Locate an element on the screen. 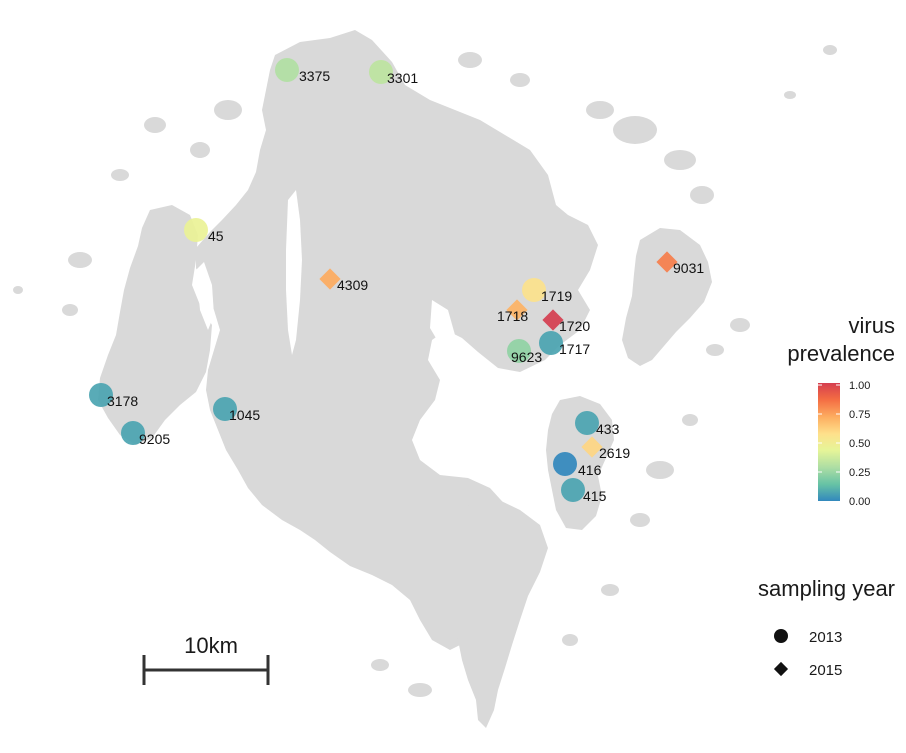 The width and height of the screenshot is (906, 753). color-legend-title-line1: virus is located at coordinates (872, 325).